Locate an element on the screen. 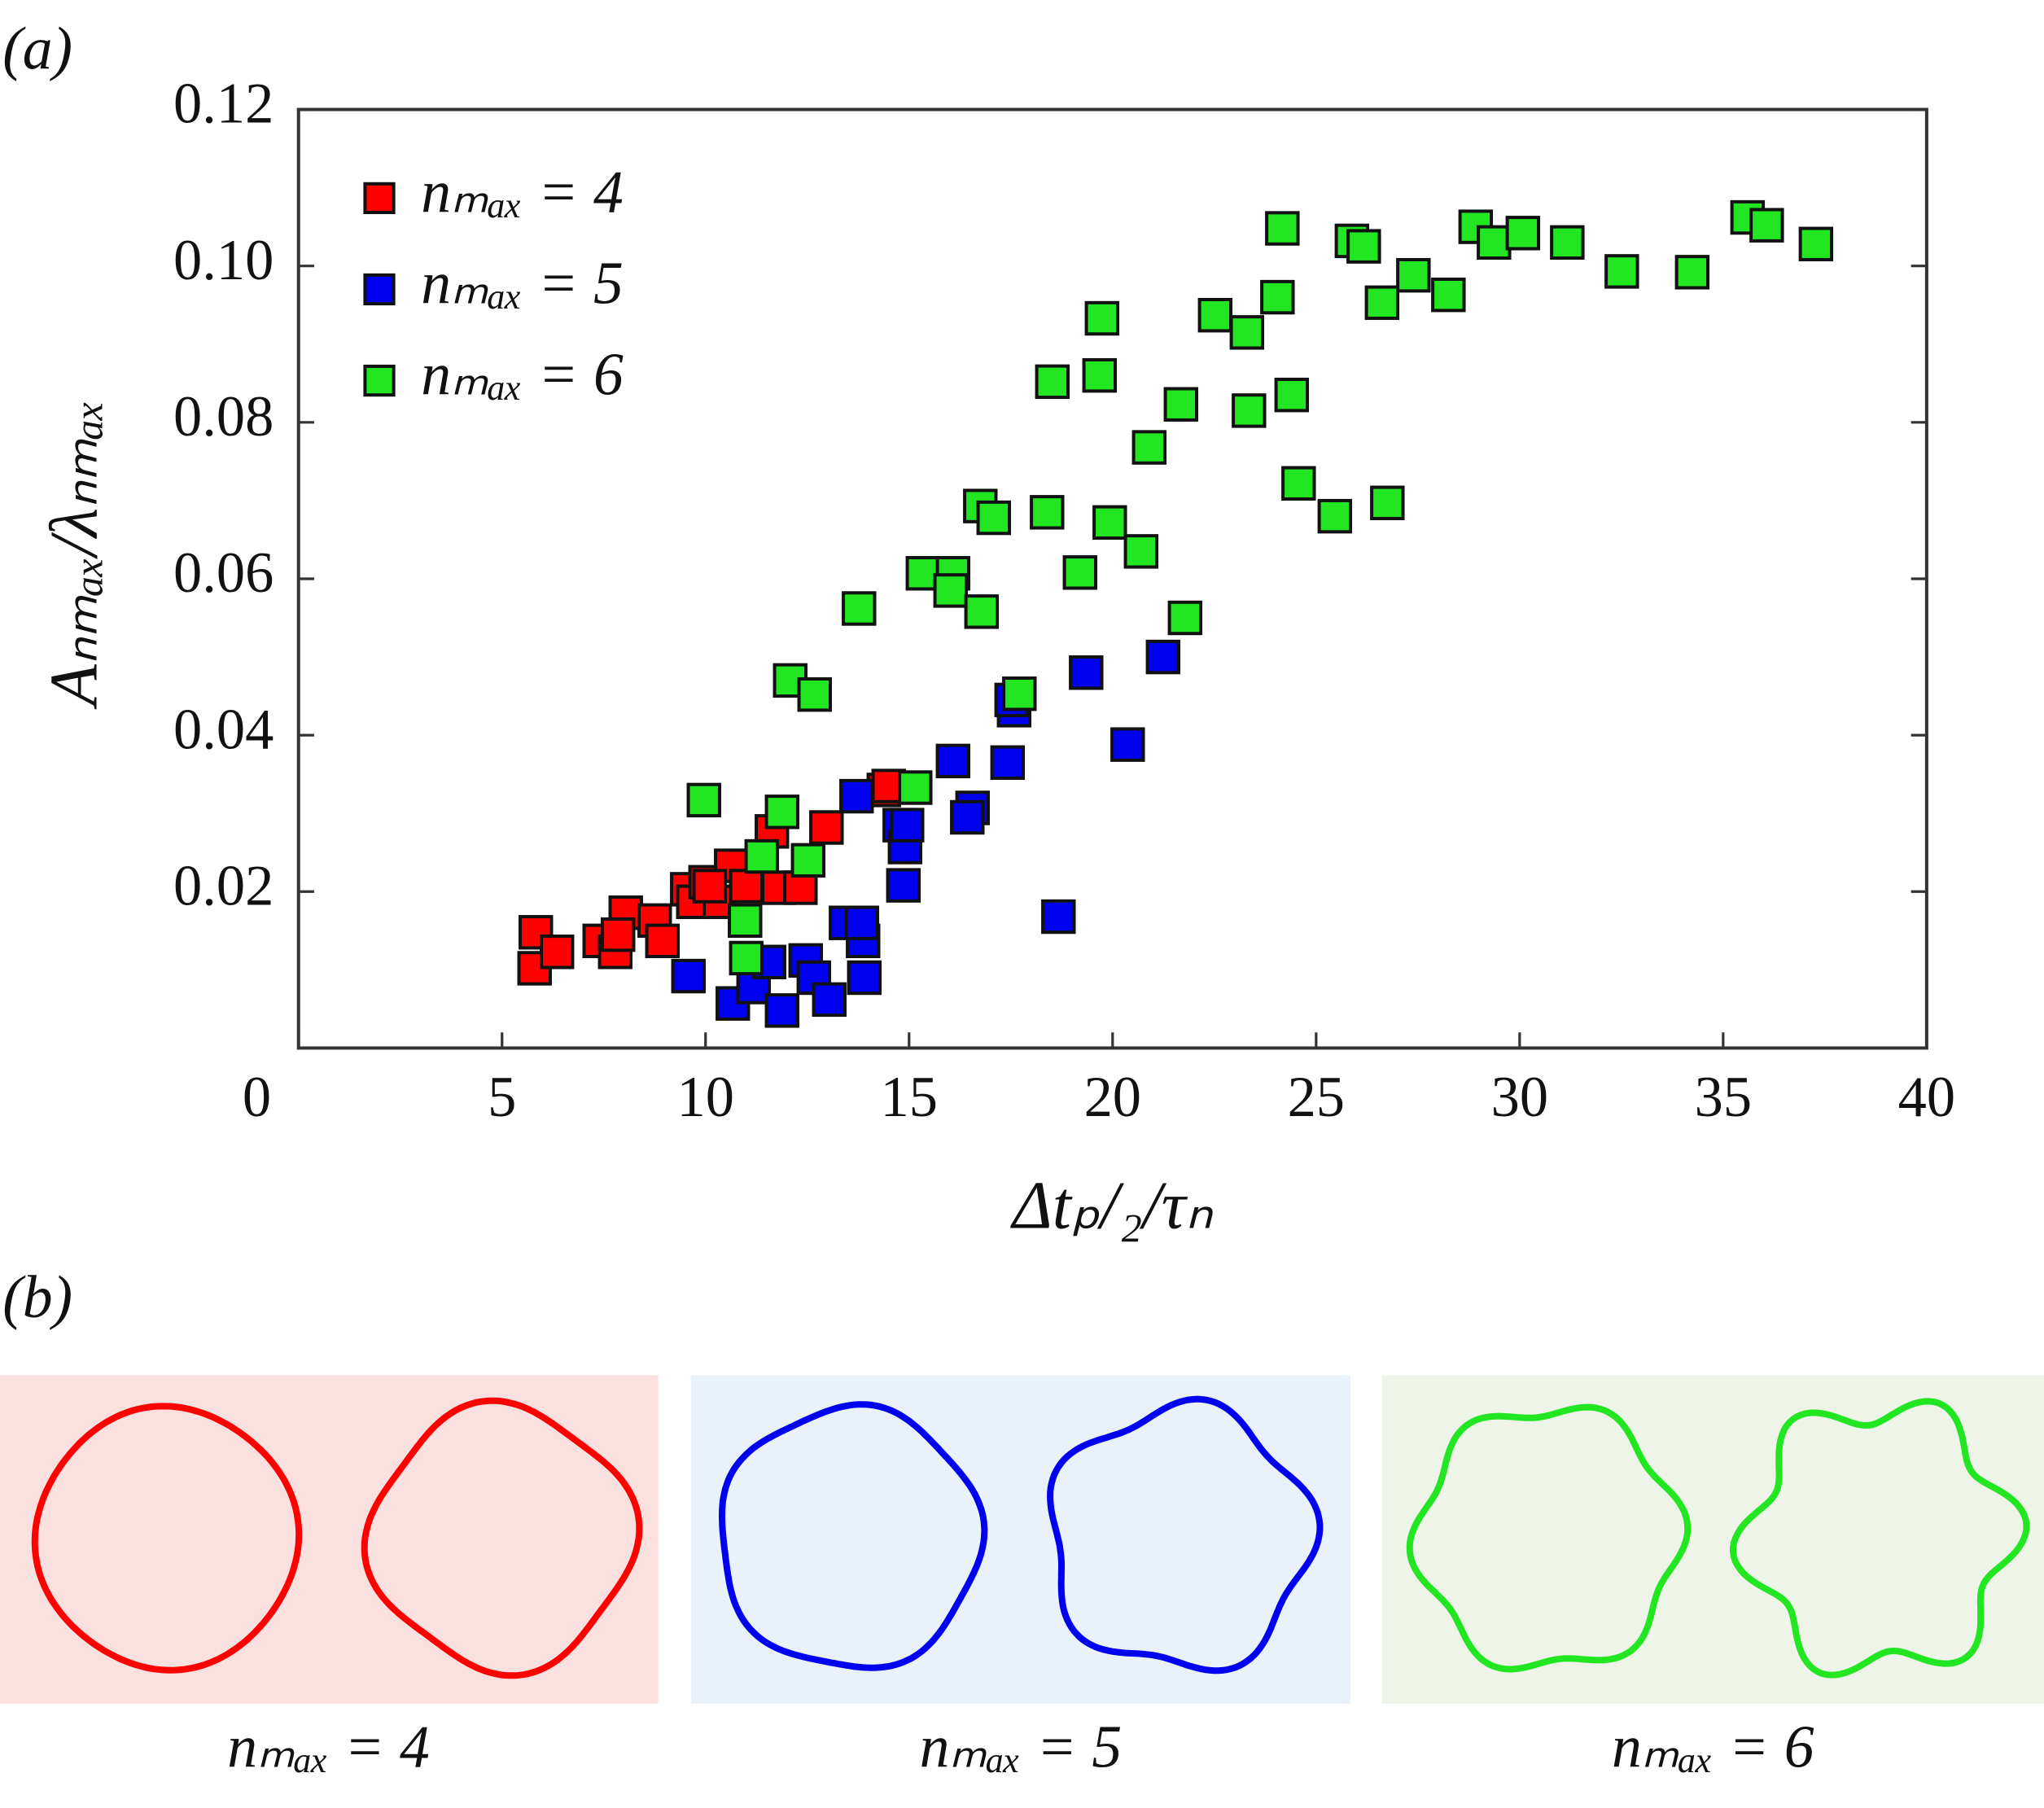 The width and height of the screenshot is (2044, 1808). y-tick-label: 0.08 is located at coordinates (223, 417).